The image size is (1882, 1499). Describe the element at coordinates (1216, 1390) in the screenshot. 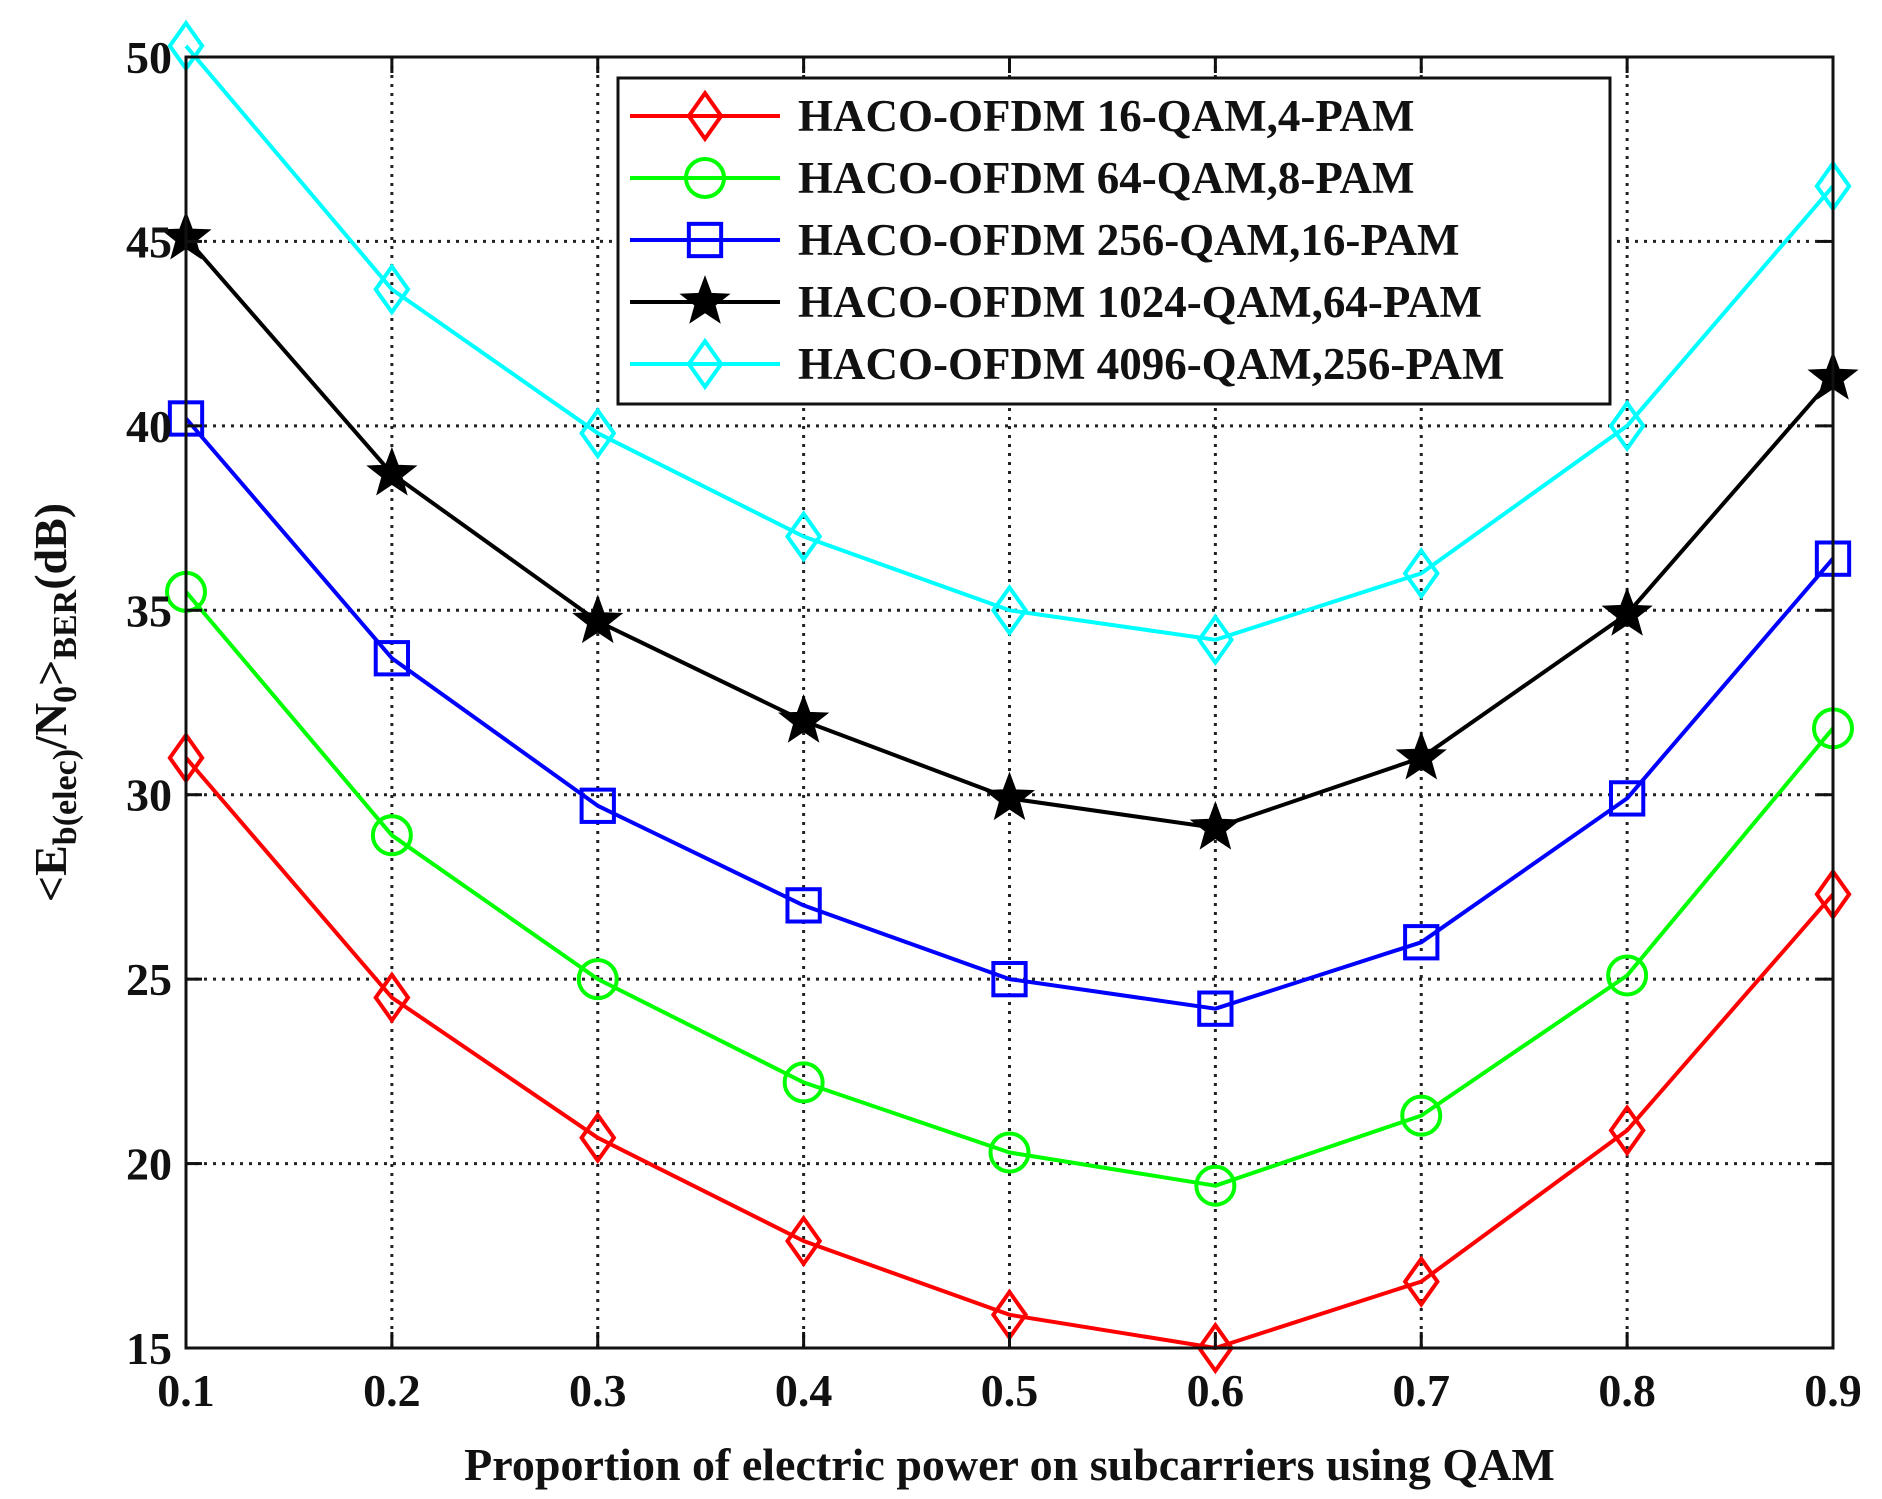

I see `x-tick-label: 0.6` at that location.